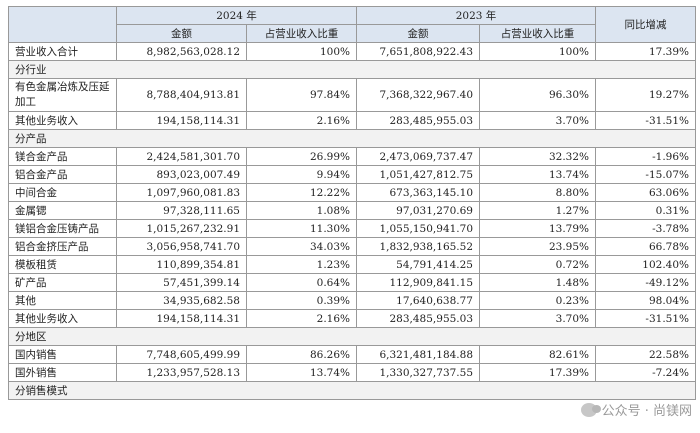 Image resolution: width=700 pixels, height=433 pixels. I want to click on section-title: 分销售模式, so click(352, 390).